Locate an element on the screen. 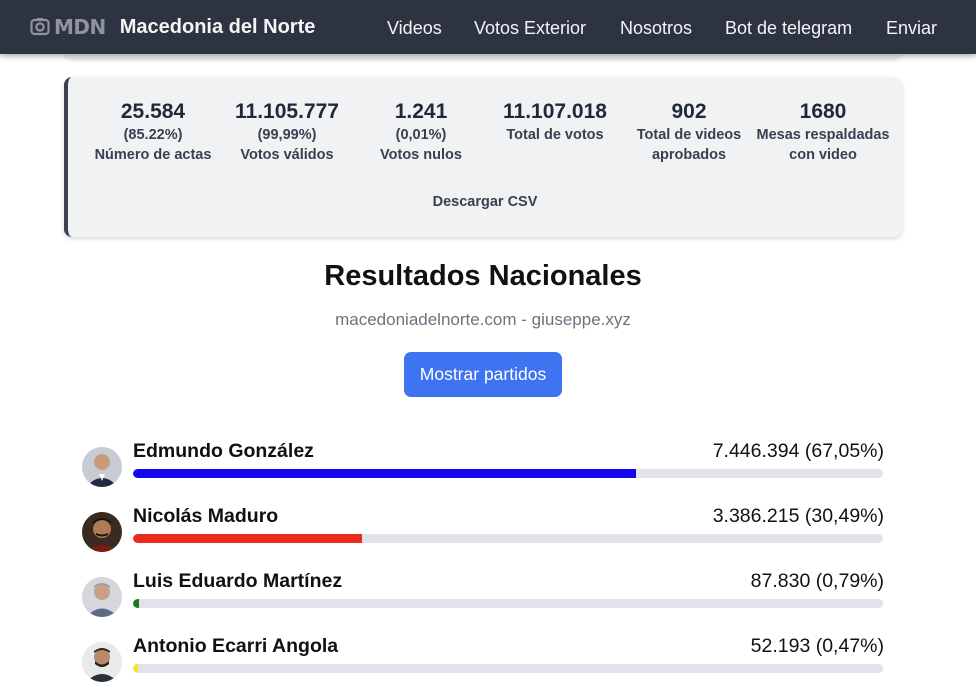  nav-link-telegram-bot: Bot de telegram is located at coordinates (789, 28).